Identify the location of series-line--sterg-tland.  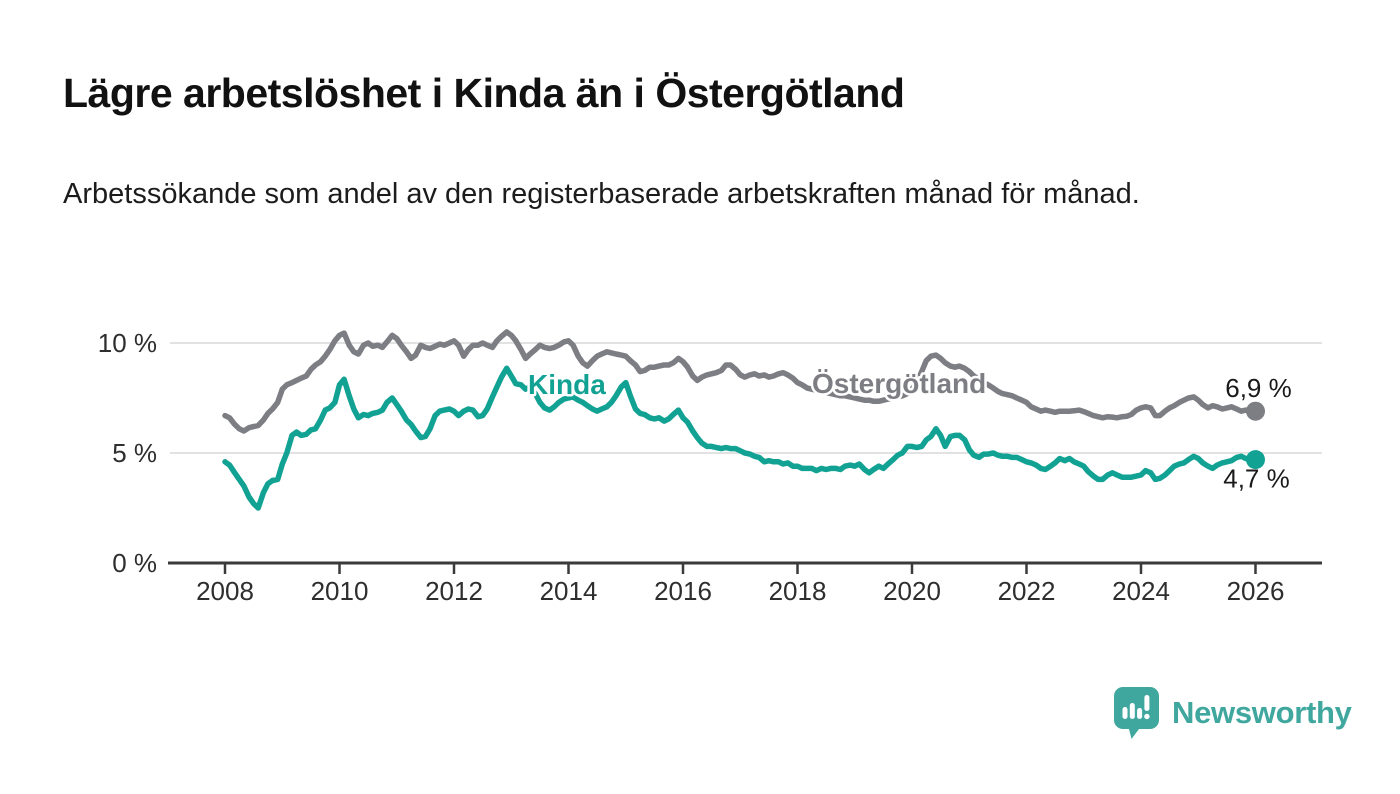
(740, 381).